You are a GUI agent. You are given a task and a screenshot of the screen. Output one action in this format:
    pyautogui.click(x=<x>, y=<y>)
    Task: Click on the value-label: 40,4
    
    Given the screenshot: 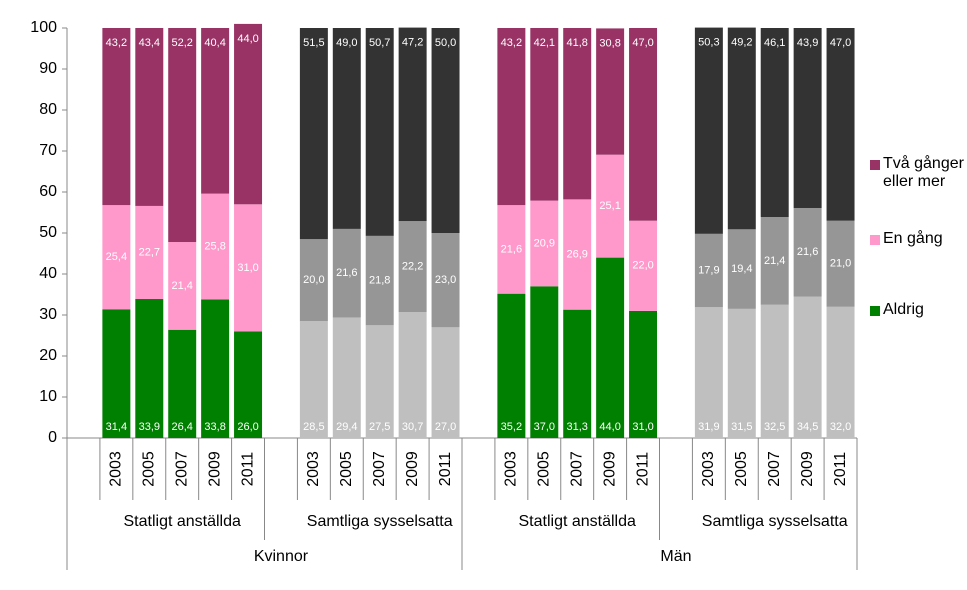 What is the action you would take?
    pyautogui.click(x=214, y=43)
    